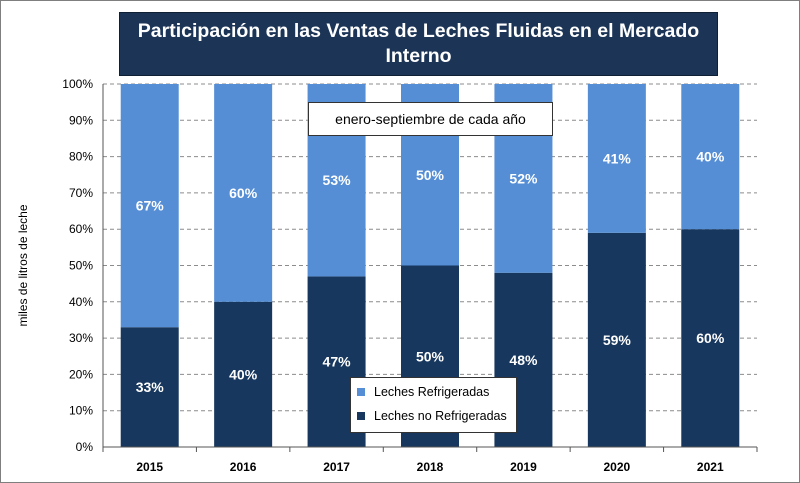 The width and height of the screenshot is (800, 483). What do you see at coordinates (336, 467) in the screenshot?
I see `x-tick-label: 2017` at bounding box center [336, 467].